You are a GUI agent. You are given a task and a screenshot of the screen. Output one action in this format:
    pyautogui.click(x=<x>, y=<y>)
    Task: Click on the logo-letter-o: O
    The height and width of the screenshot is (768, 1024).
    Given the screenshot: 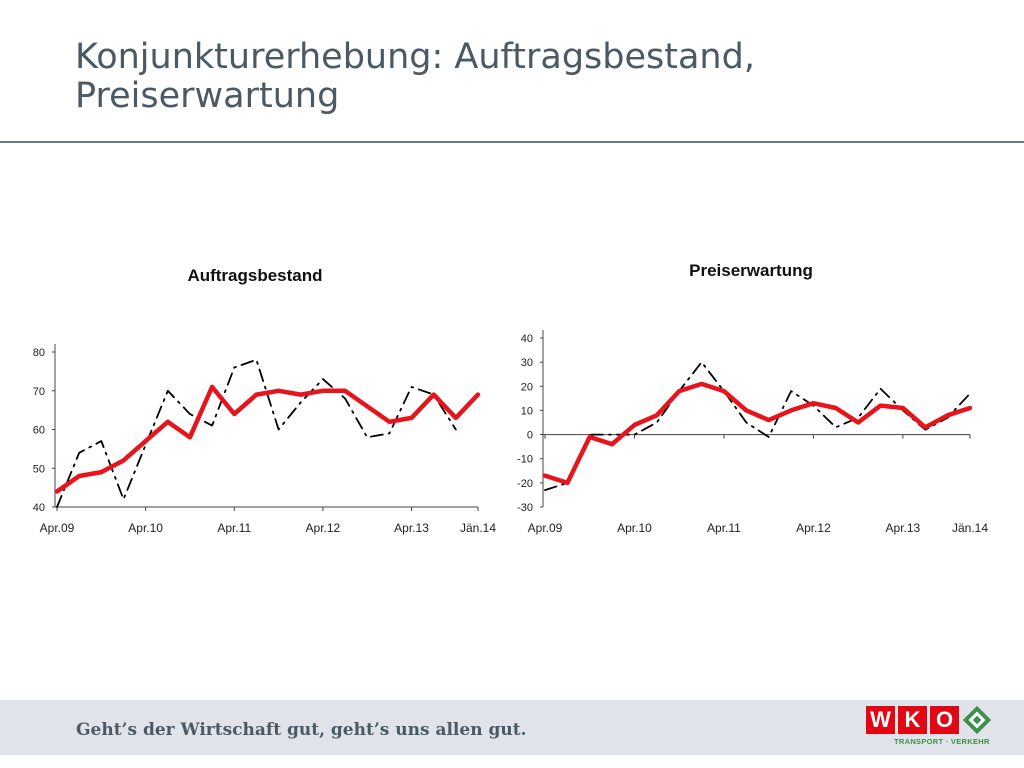 What is the action you would take?
    pyautogui.click(x=944, y=720)
    